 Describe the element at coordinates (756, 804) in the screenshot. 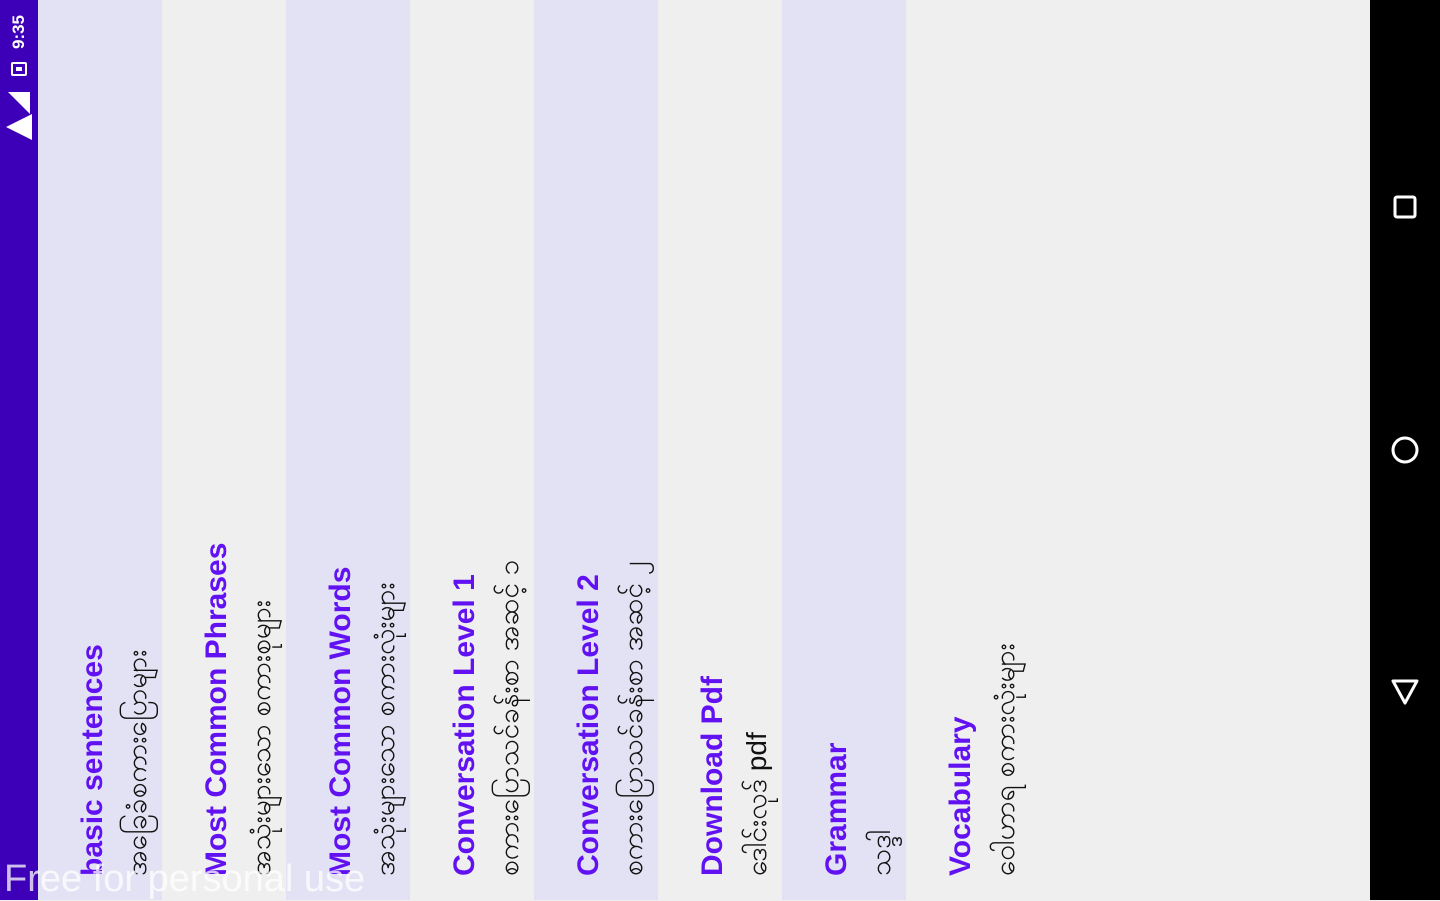

I see `menu-item-subtitle: ဒေါင်းလုဒ် pdf` at that location.